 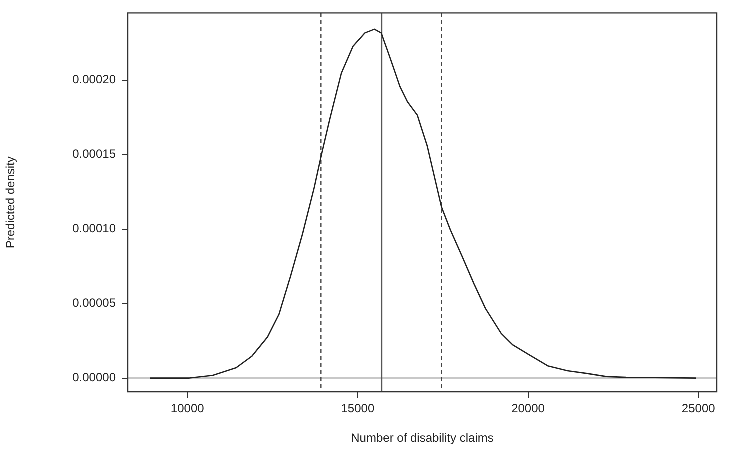 What do you see at coordinates (94, 79) in the screenshot?
I see `y-tick-label: 0.00020` at bounding box center [94, 79].